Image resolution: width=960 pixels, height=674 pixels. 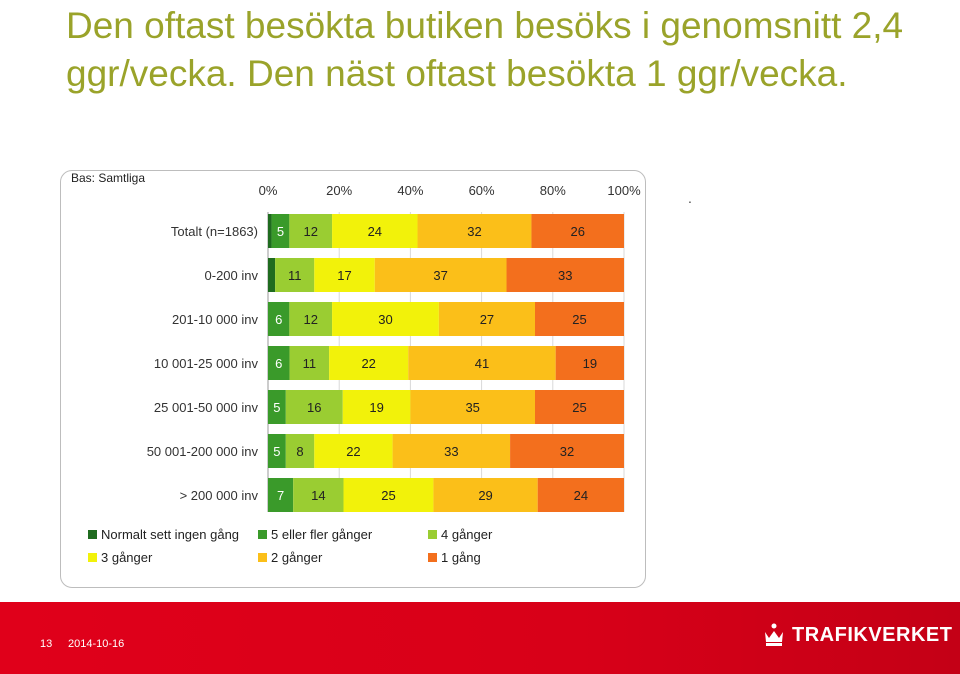 I want to click on data-label: 7, so click(x=280, y=495).